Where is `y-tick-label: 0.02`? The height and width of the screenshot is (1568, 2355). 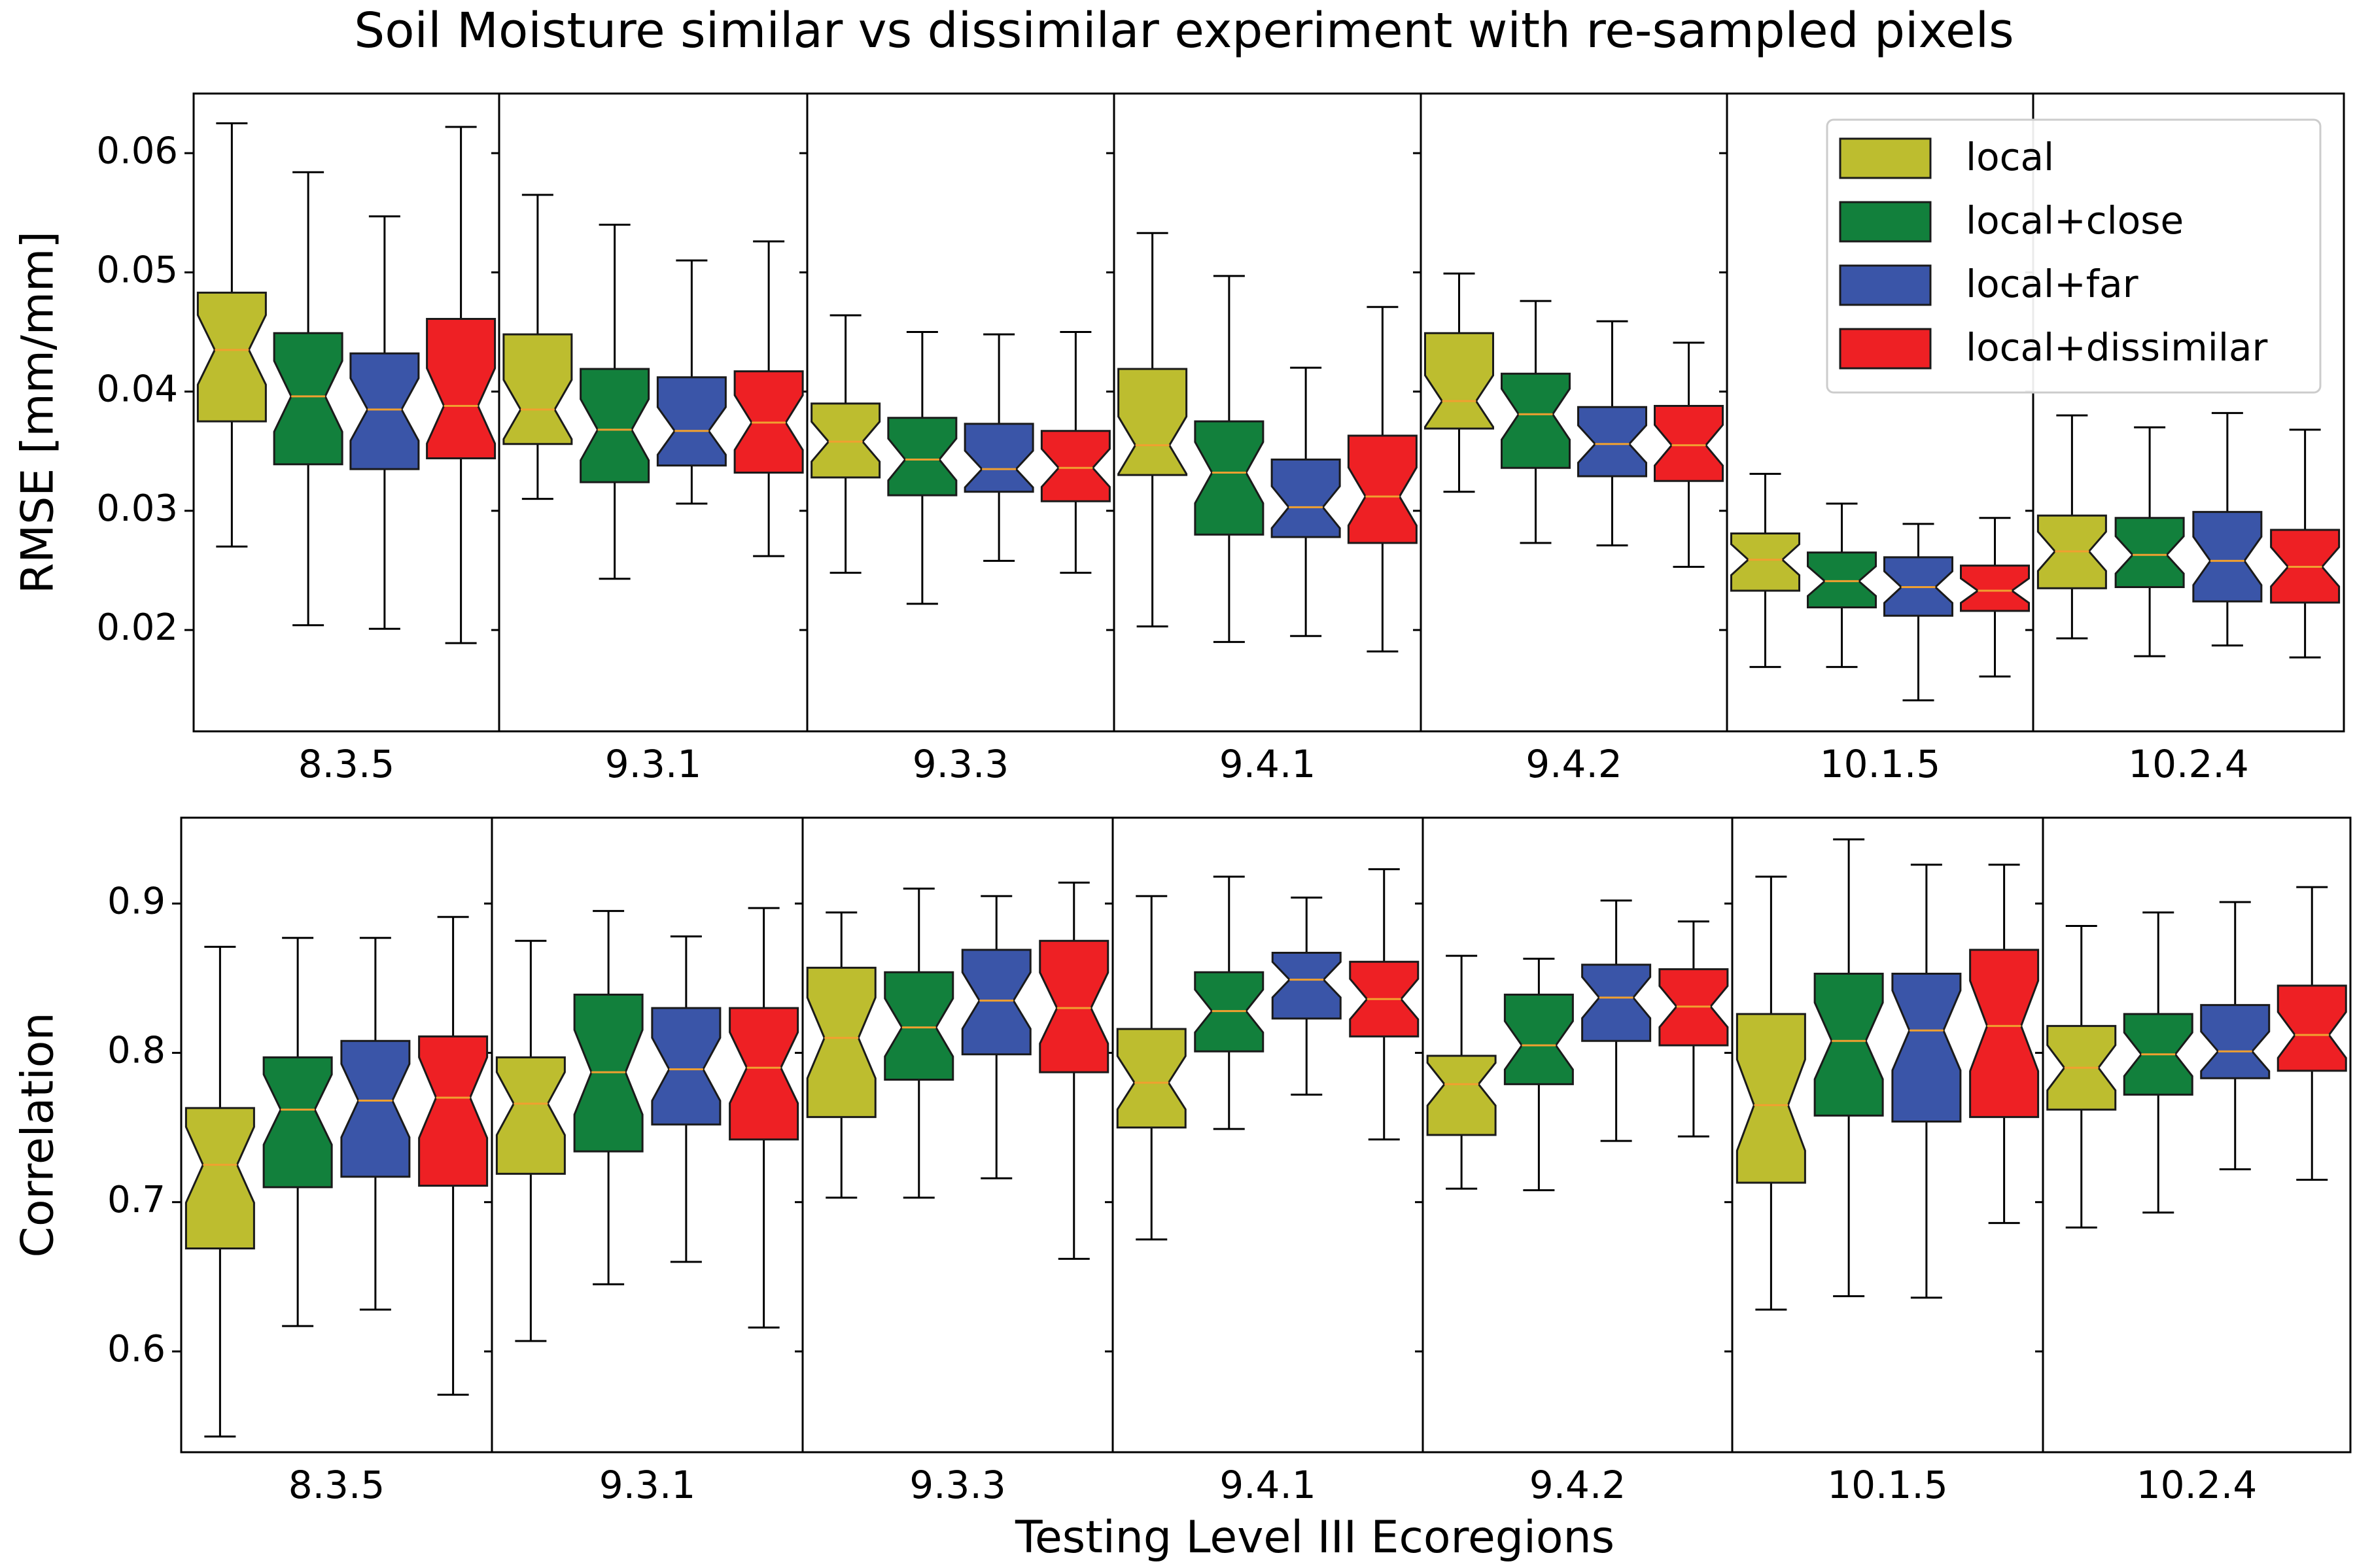
y-tick-label: 0.02 is located at coordinates (137, 627).